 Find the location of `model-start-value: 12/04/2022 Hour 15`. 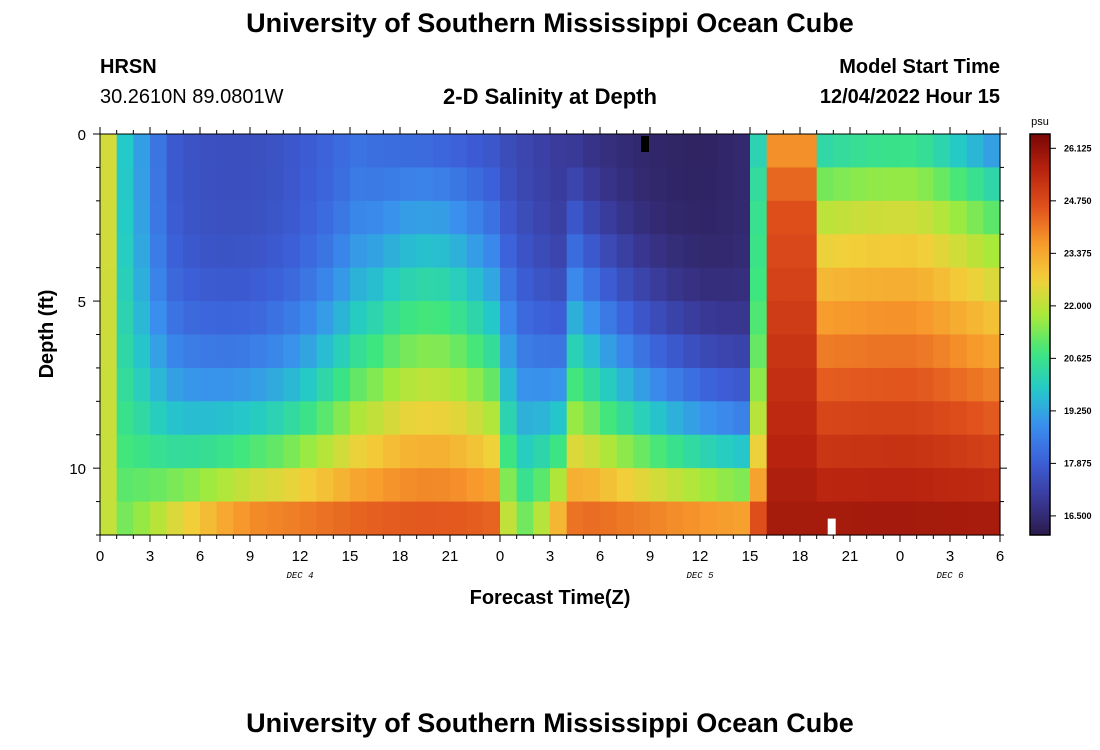

model-start-value: 12/04/2022 Hour 15 is located at coordinates (909, 97).